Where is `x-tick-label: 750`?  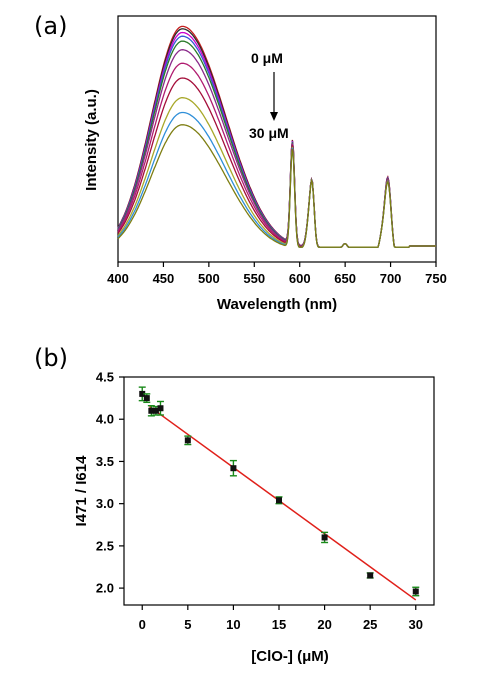
x-tick-label: 750 is located at coordinates (436, 278).